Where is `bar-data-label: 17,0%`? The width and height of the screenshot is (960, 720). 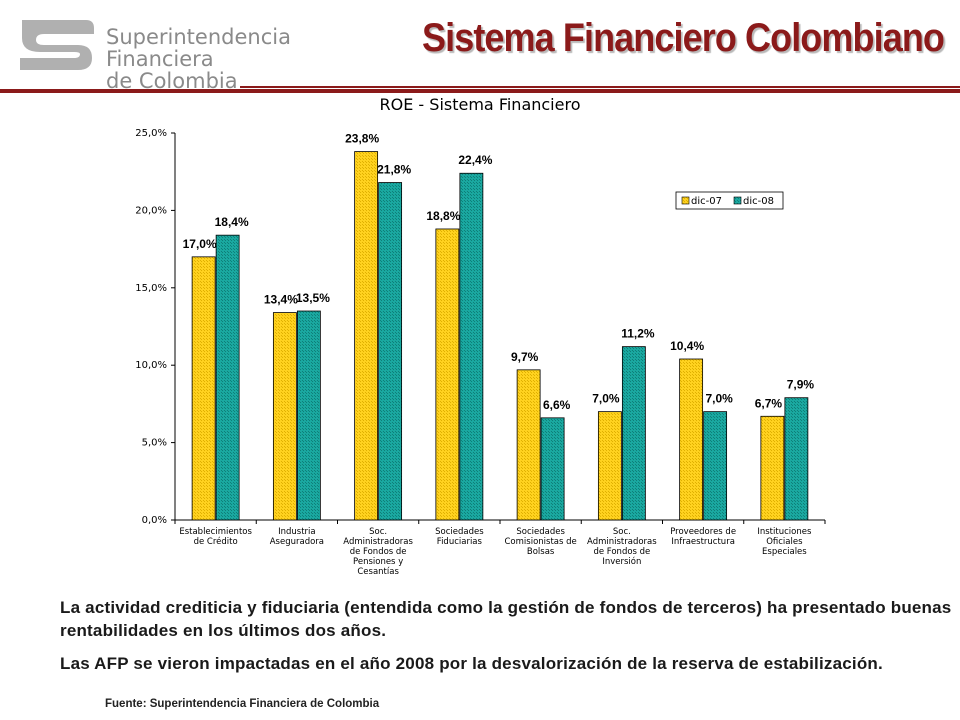
bar-data-label: 17,0% is located at coordinates (200, 244).